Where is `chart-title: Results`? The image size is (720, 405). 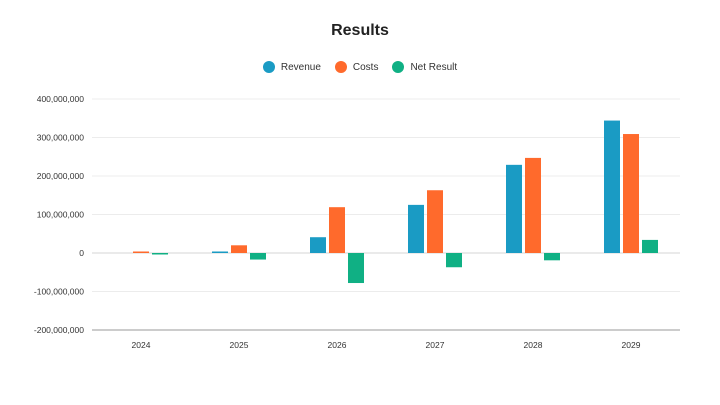 chart-title: Results is located at coordinates (360, 30).